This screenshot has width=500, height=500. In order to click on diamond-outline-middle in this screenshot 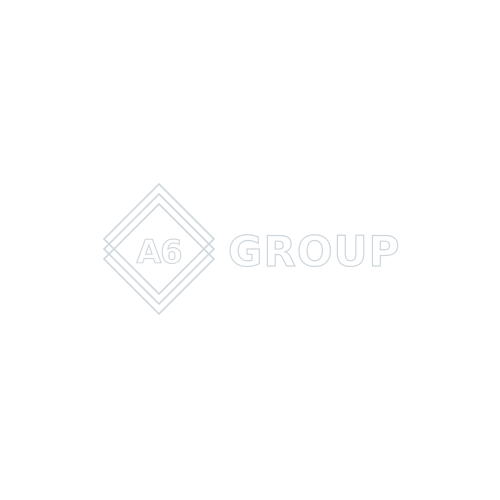, I will do `click(159, 249)`.